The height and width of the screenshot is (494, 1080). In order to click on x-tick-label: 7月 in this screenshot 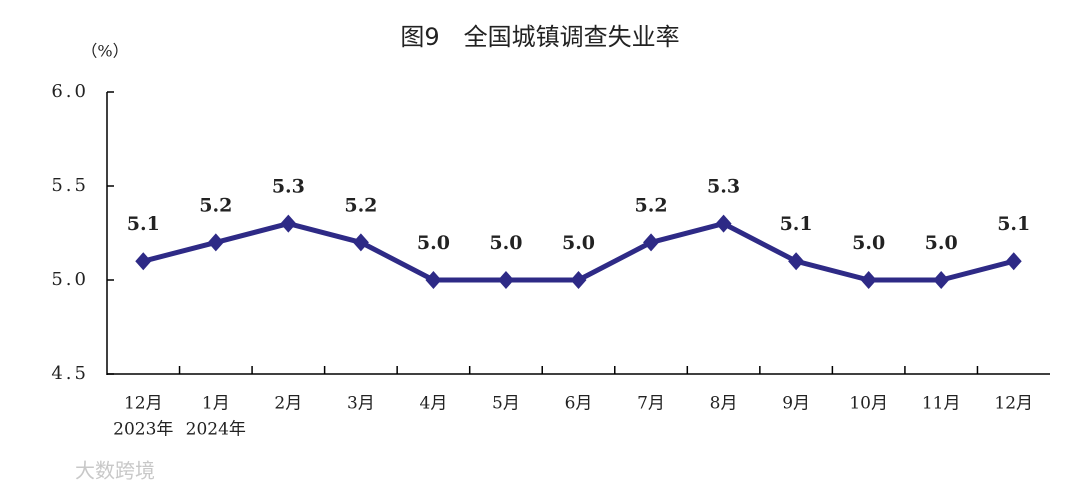, I will do `click(651, 404)`.